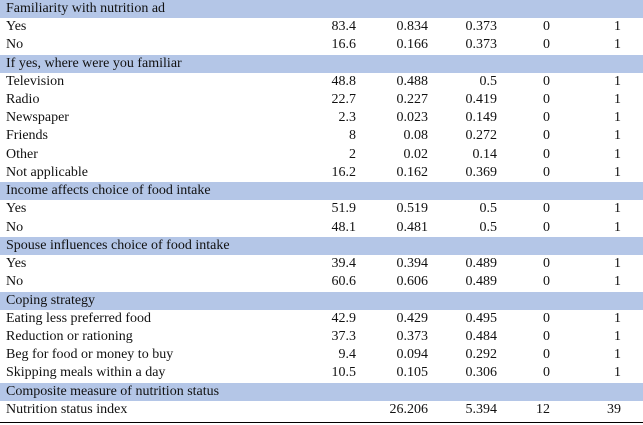 The height and width of the screenshot is (425, 643). I want to click on table-row: Yes 39.4 0.394 0.489 0 1, so click(321, 264).